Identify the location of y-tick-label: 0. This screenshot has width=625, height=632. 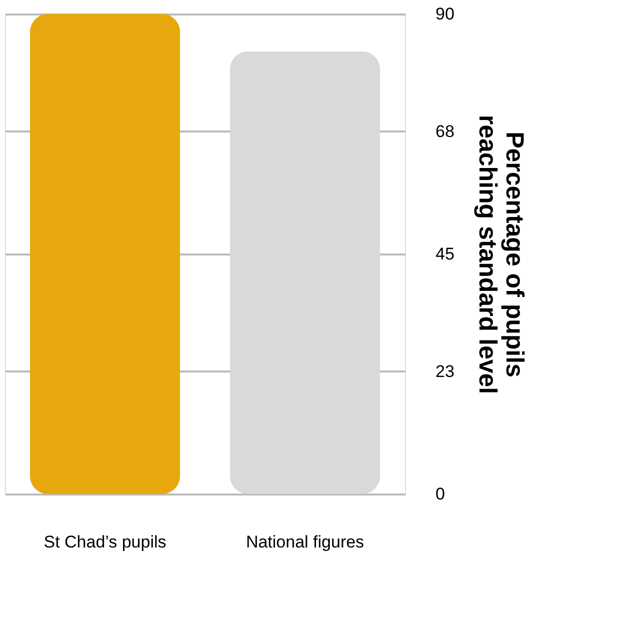
(440, 494).